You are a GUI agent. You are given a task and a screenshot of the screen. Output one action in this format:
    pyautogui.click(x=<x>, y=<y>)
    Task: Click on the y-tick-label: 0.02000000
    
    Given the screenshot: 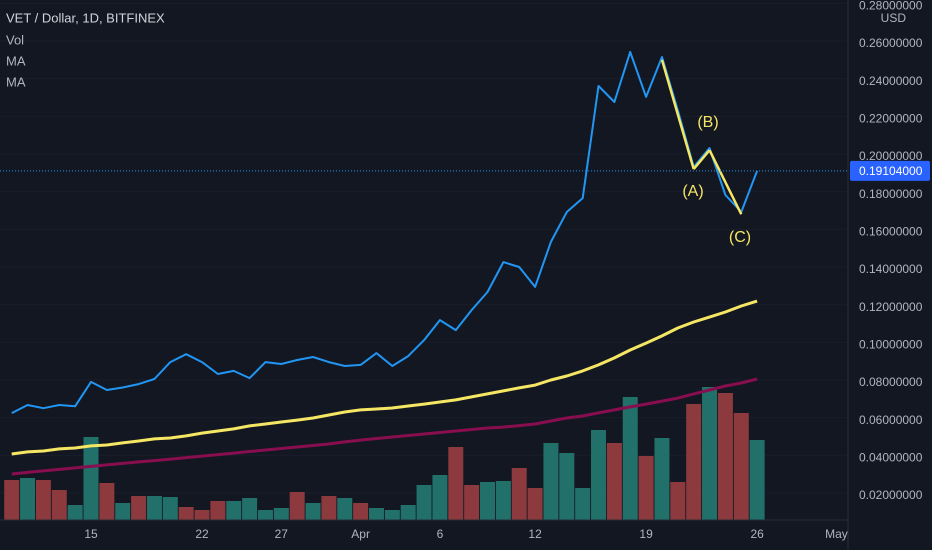 What is the action you would take?
    pyautogui.click(x=891, y=495)
    